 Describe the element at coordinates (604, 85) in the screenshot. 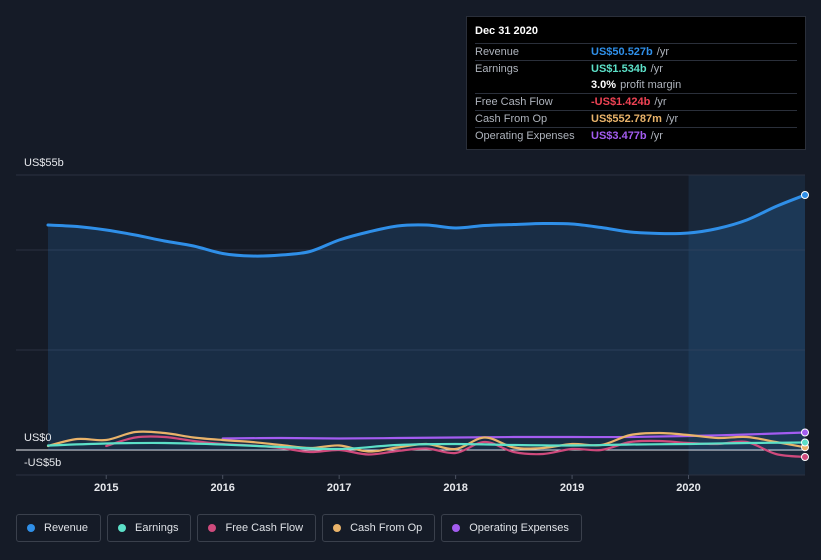

I see `tooltip-row-value: 3.0%` at that location.